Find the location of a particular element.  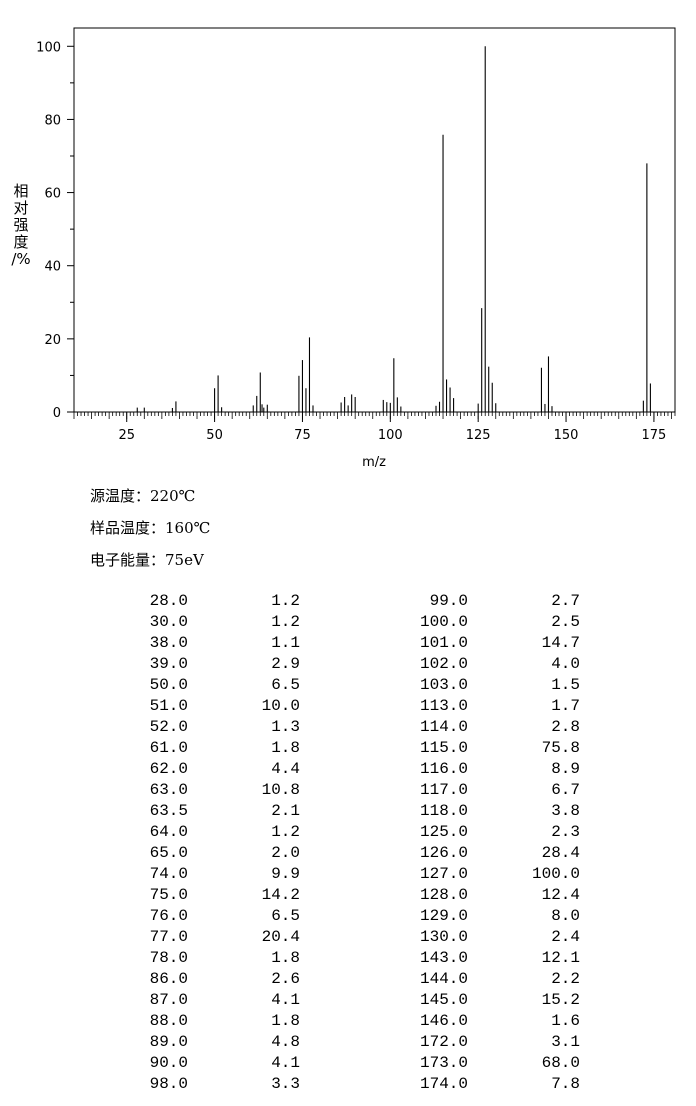

x-tick-label: 150 is located at coordinates (566, 435).